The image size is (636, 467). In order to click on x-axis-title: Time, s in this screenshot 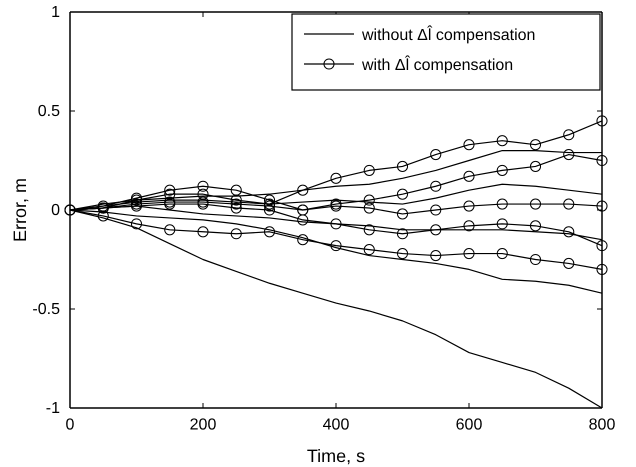, I will do `click(336, 456)`.